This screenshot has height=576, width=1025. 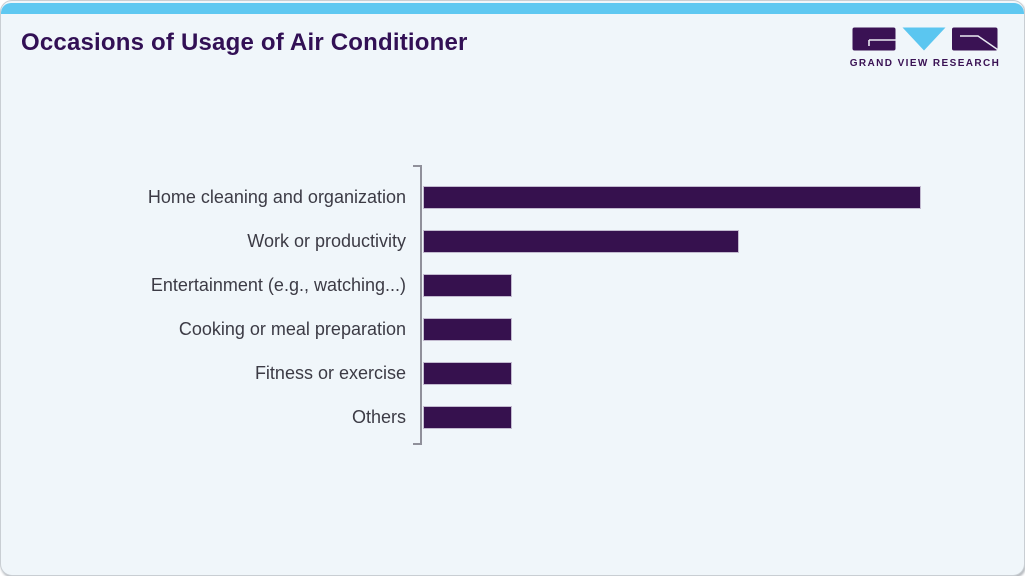 What do you see at coordinates (925, 39) in the screenshot?
I see `gvr-logo-icon` at bounding box center [925, 39].